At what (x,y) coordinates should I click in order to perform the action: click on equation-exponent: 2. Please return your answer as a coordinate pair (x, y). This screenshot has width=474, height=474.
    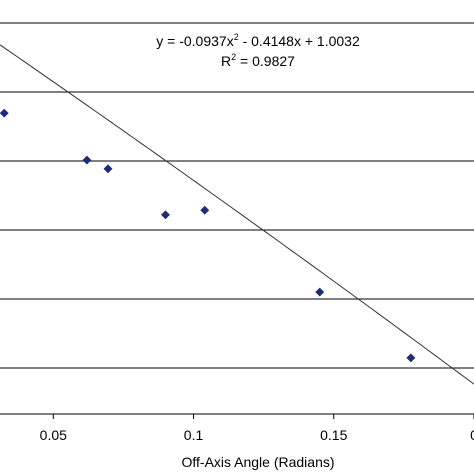
    Looking at the image, I should click on (236, 37).